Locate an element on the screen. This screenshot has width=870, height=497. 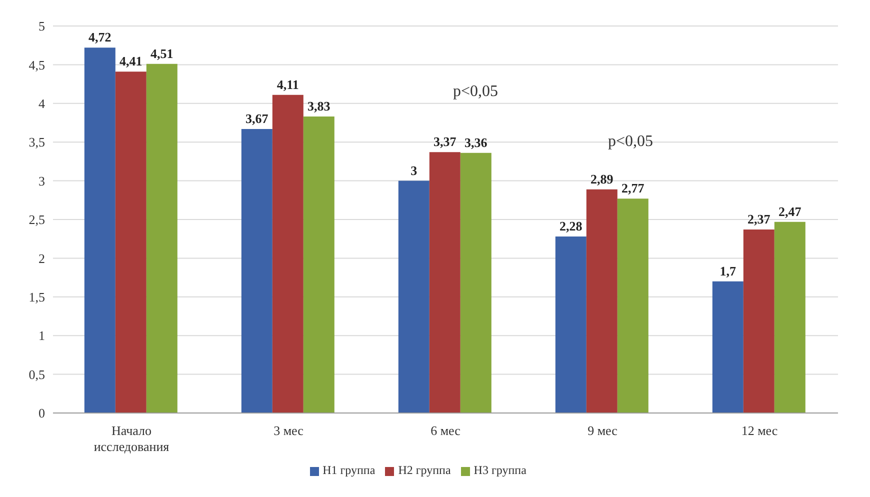
data-label: 2,28 is located at coordinates (571, 226).